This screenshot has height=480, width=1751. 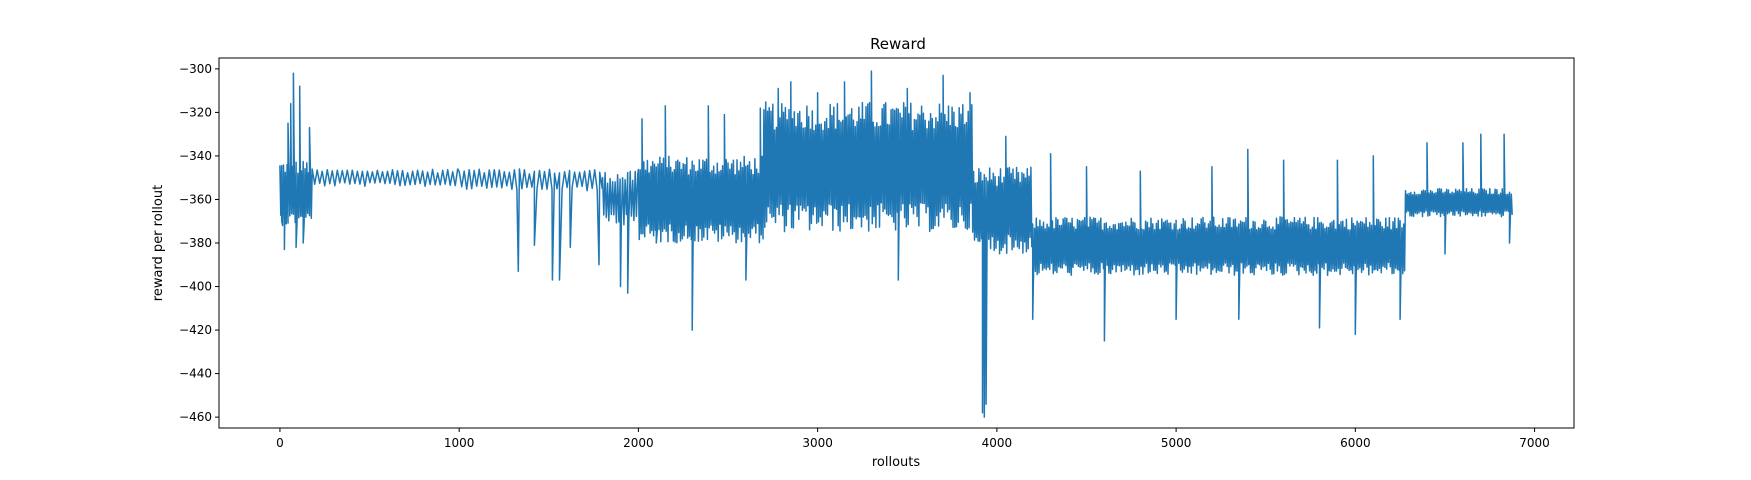 I want to click on y-tick-label: −320, so click(x=195, y=112).